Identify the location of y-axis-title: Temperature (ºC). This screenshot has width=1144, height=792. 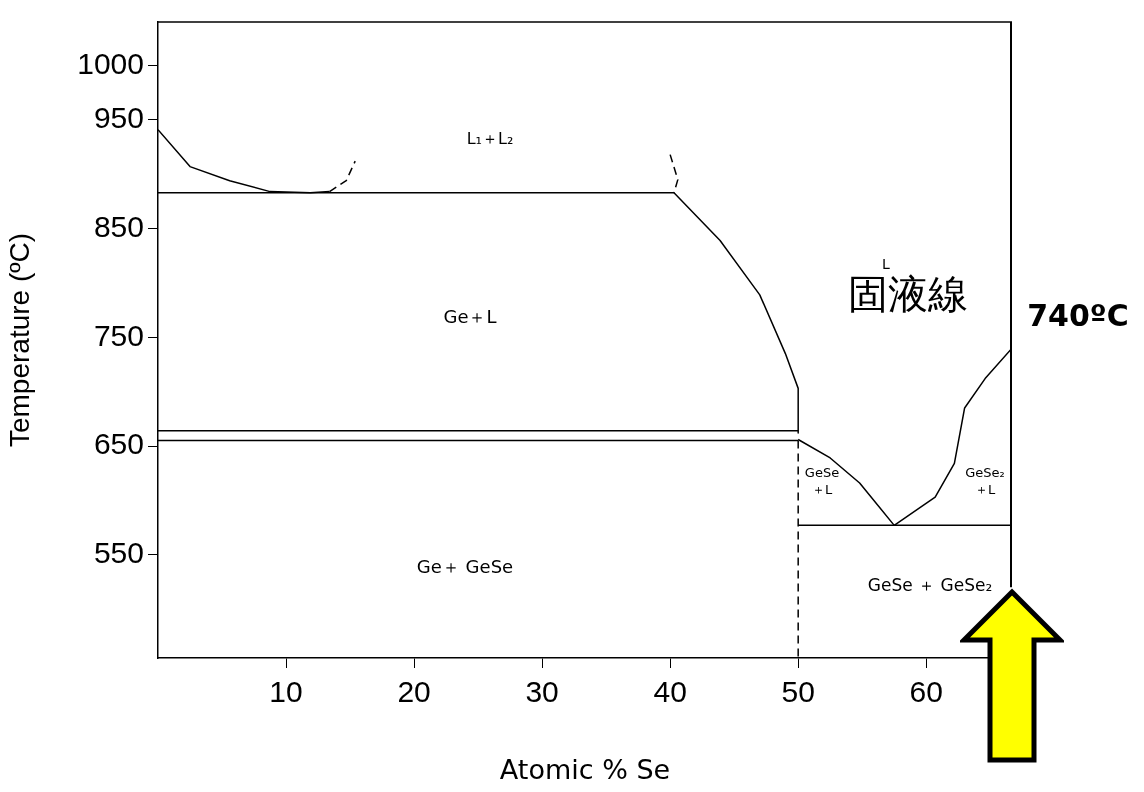
(19, 340).